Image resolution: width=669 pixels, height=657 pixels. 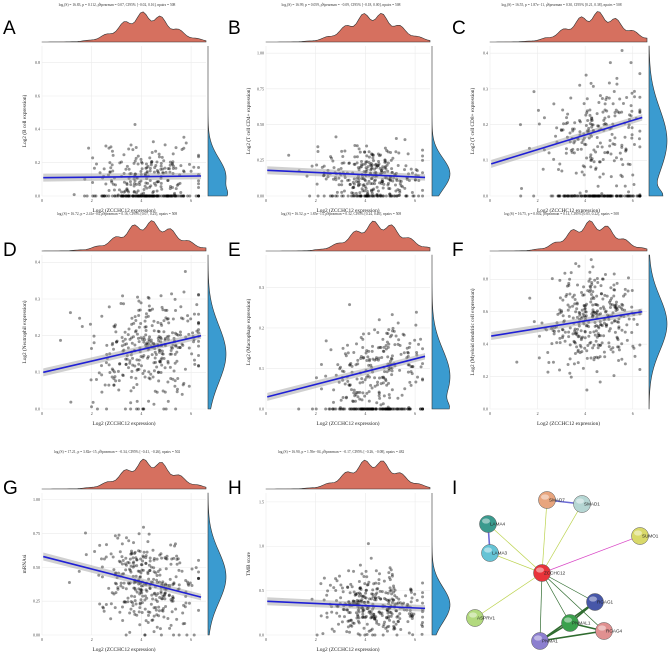 I want to click on network-edge, so click(x=573, y=602).